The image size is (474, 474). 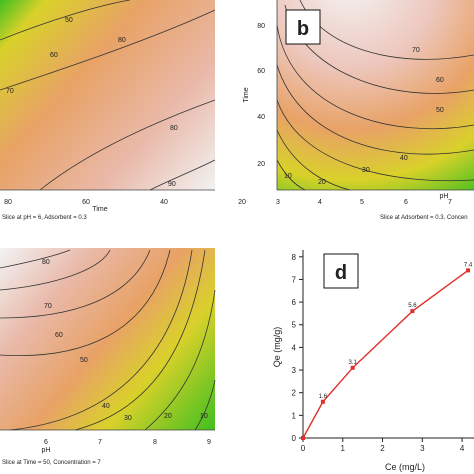 I want to click on panel-b-y-tick: 80, so click(x=261, y=26).